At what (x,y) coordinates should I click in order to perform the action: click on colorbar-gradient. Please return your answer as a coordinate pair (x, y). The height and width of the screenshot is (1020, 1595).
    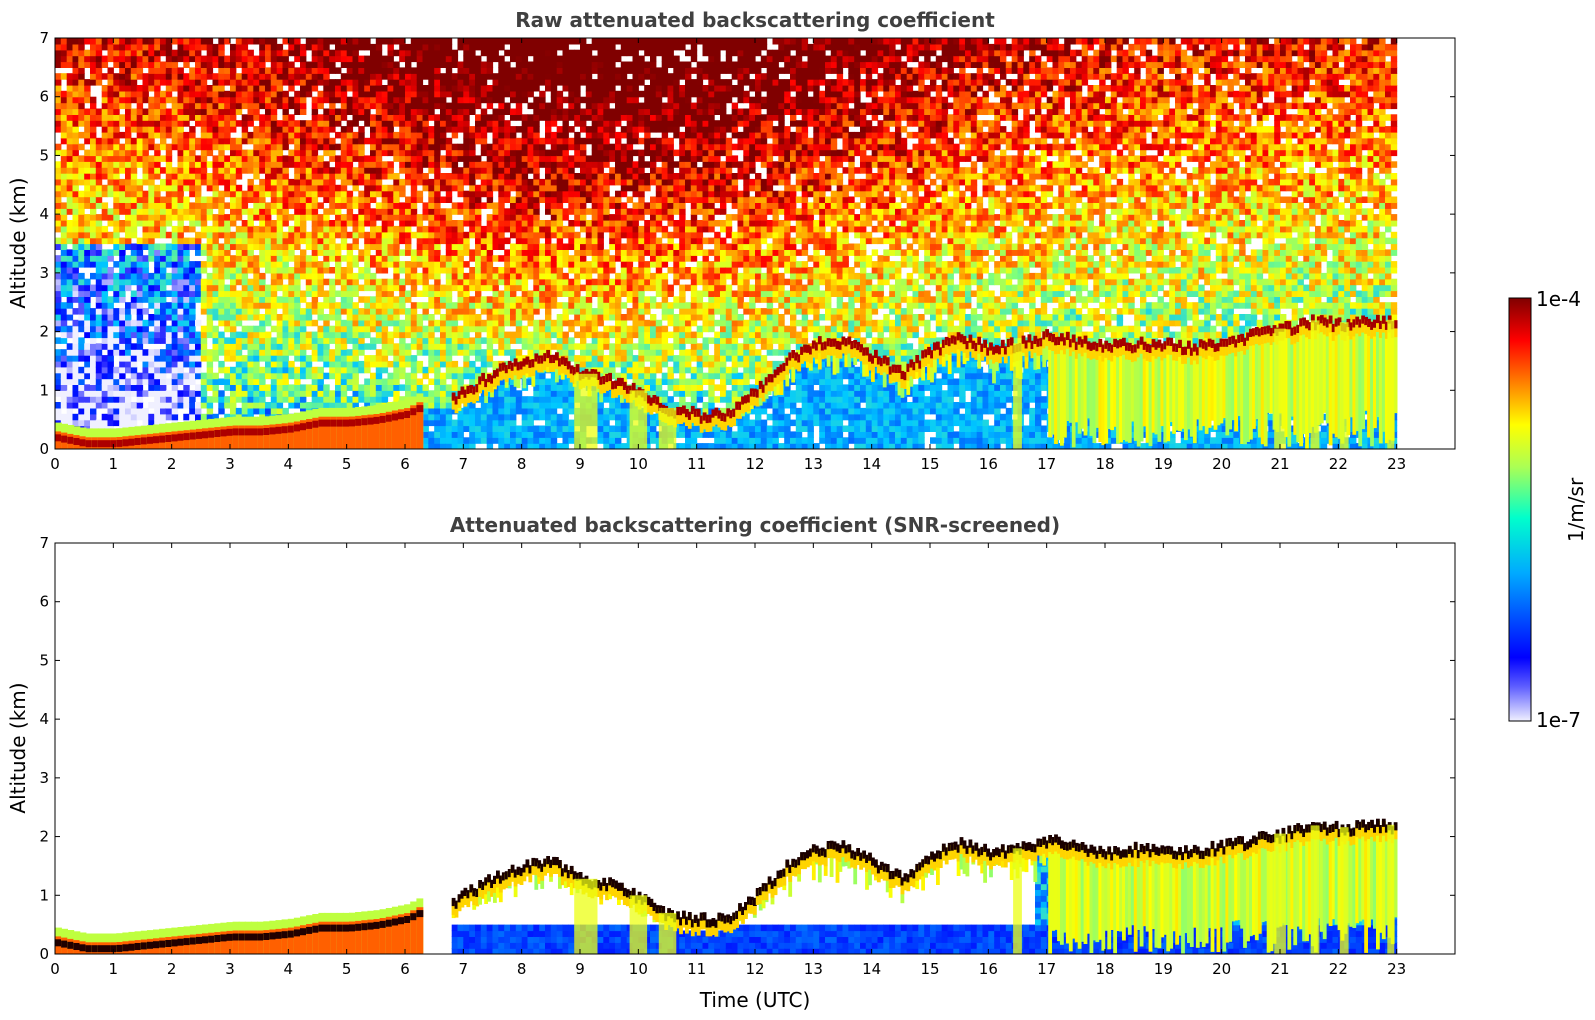
    Looking at the image, I should click on (1520, 509).